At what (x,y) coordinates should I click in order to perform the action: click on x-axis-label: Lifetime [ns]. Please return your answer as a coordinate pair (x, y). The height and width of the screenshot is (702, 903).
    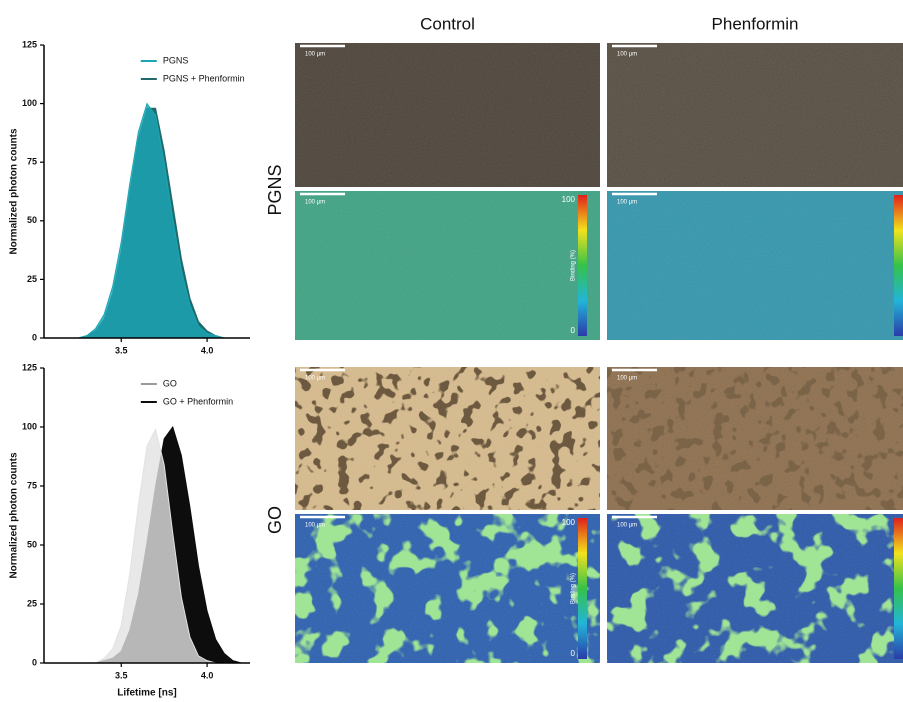
    Looking at the image, I should click on (146, 693).